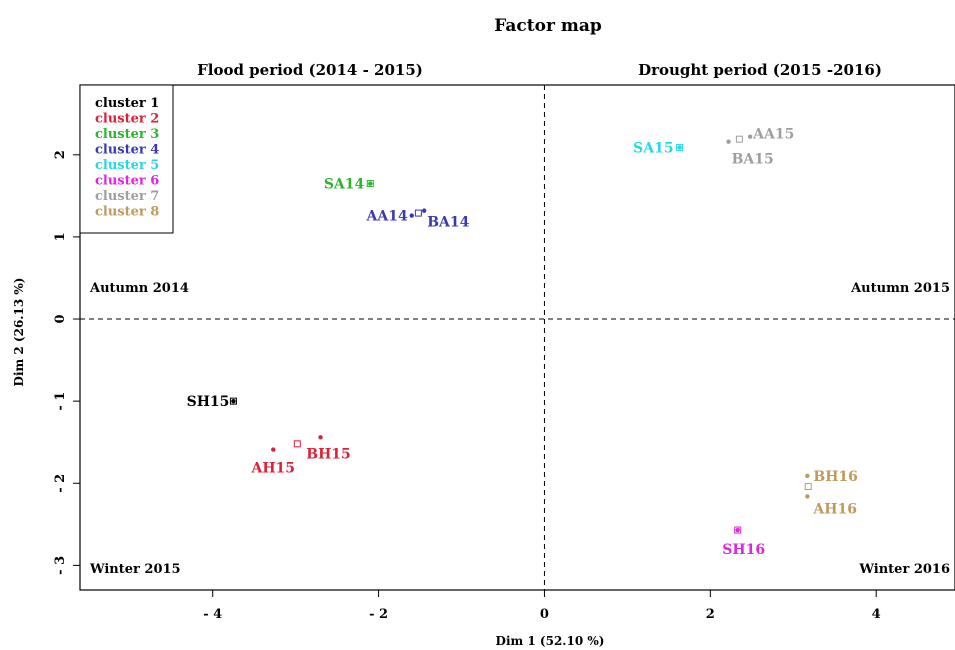 The height and width of the screenshot is (650, 955). What do you see at coordinates (60, 236) in the screenshot?
I see `y-tick-label: 1` at bounding box center [60, 236].